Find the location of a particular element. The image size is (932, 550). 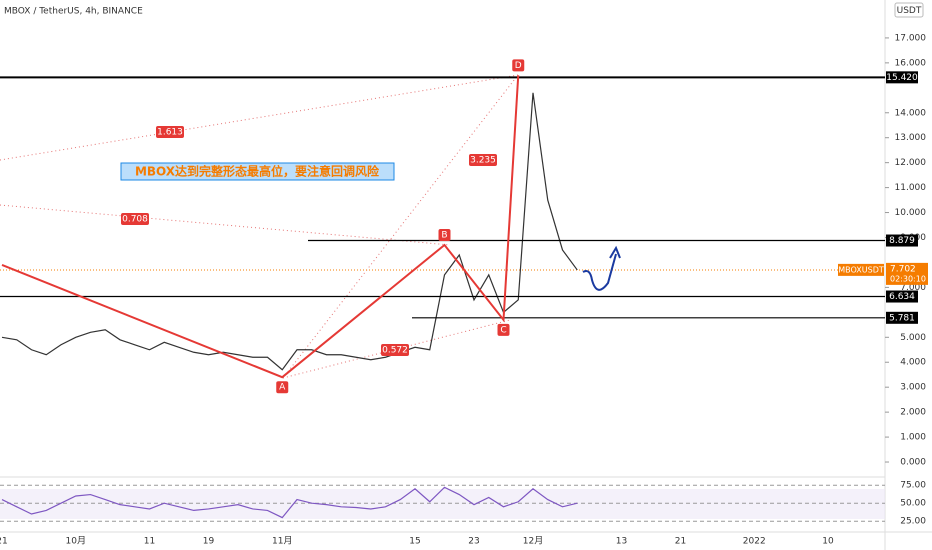

currency-button is located at coordinates (909, 10).